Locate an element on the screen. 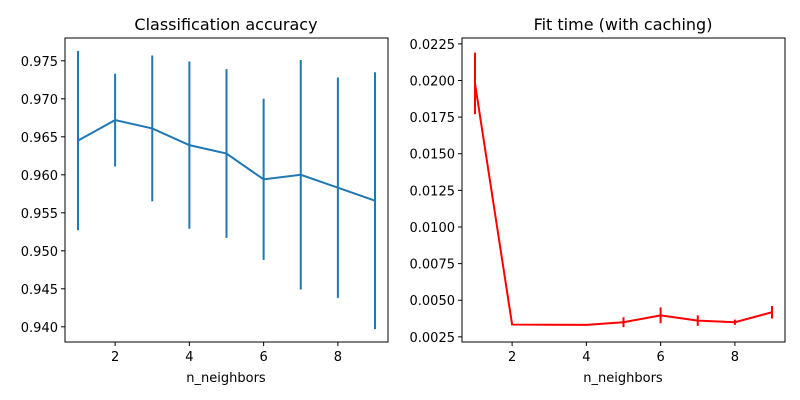  y-tick-label: 0.0050 is located at coordinates (433, 301).